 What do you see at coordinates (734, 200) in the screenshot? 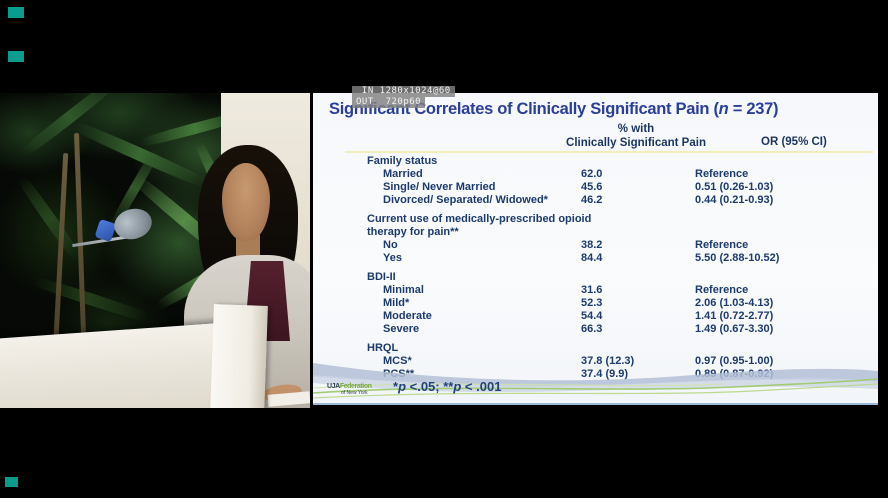
I see `row-or: 0.44 (0.21-0.93)` at bounding box center [734, 200].